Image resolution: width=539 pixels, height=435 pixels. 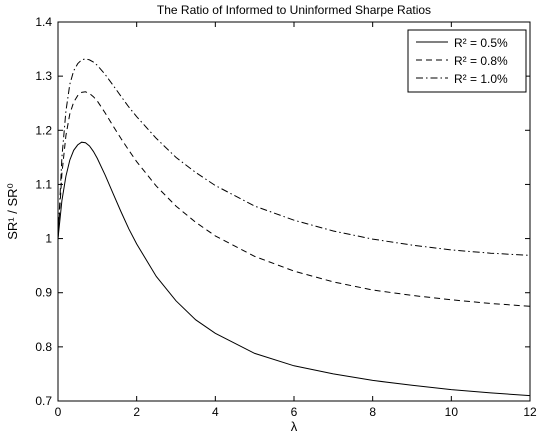 I want to click on x-tick-label: 8, so click(x=372, y=412).